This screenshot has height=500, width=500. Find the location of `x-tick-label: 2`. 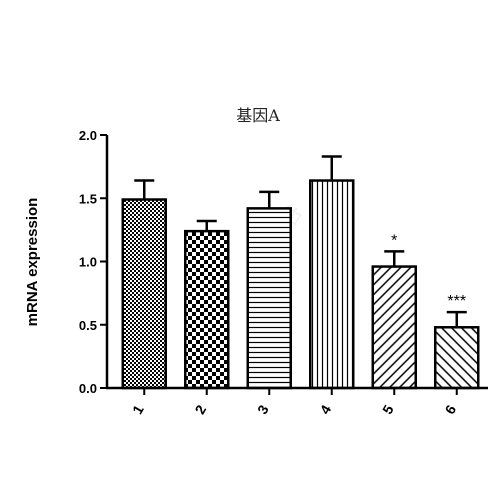

x-tick-label: 2 is located at coordinates (201, 409).